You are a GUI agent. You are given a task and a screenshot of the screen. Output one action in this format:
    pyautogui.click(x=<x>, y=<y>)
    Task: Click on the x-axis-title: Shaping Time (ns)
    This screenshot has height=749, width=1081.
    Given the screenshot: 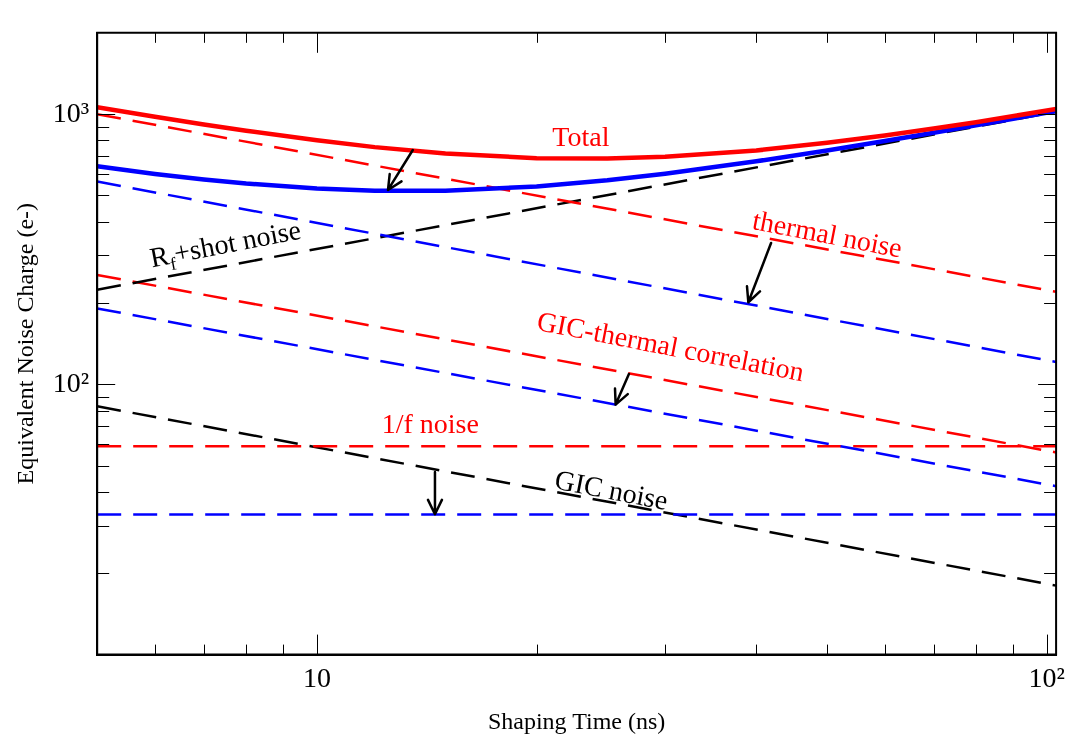 What is the action you would take?
    pyautogui.click(x=576, y=720)
    